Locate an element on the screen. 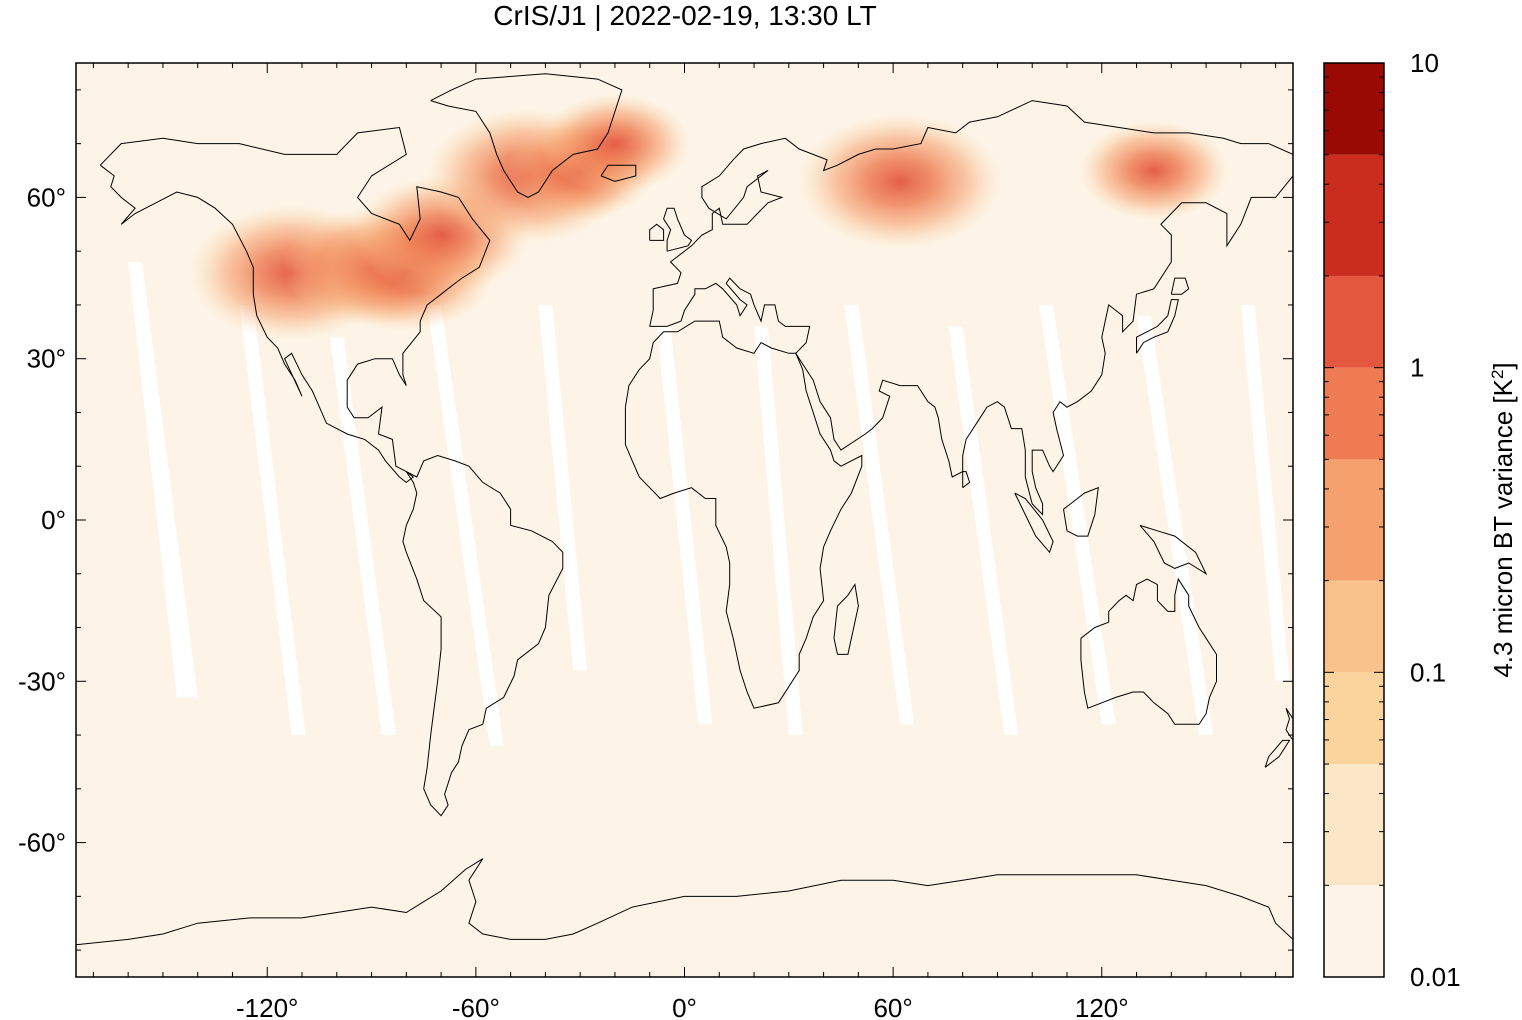 Image resolution: width=1522 pixels, height=1020 pixels. colorbar-ticks: 10 1 0.1 0.01 is located at coordinates (1392, 520).